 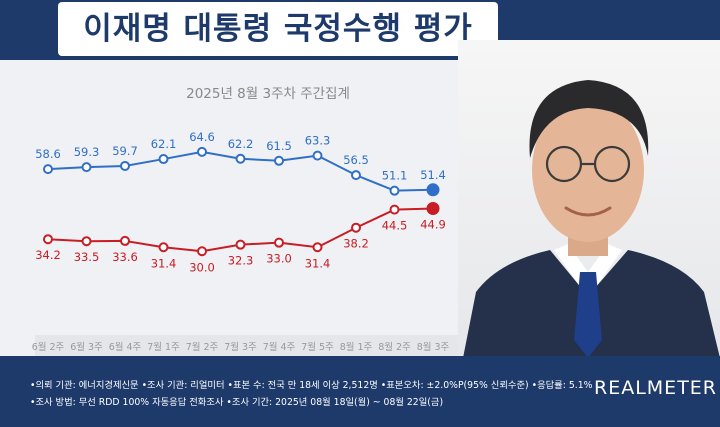 What do you see at coordinates (588, 164) in the screenshot?
I see `glasses-icon` at bounding box center [588, 164].